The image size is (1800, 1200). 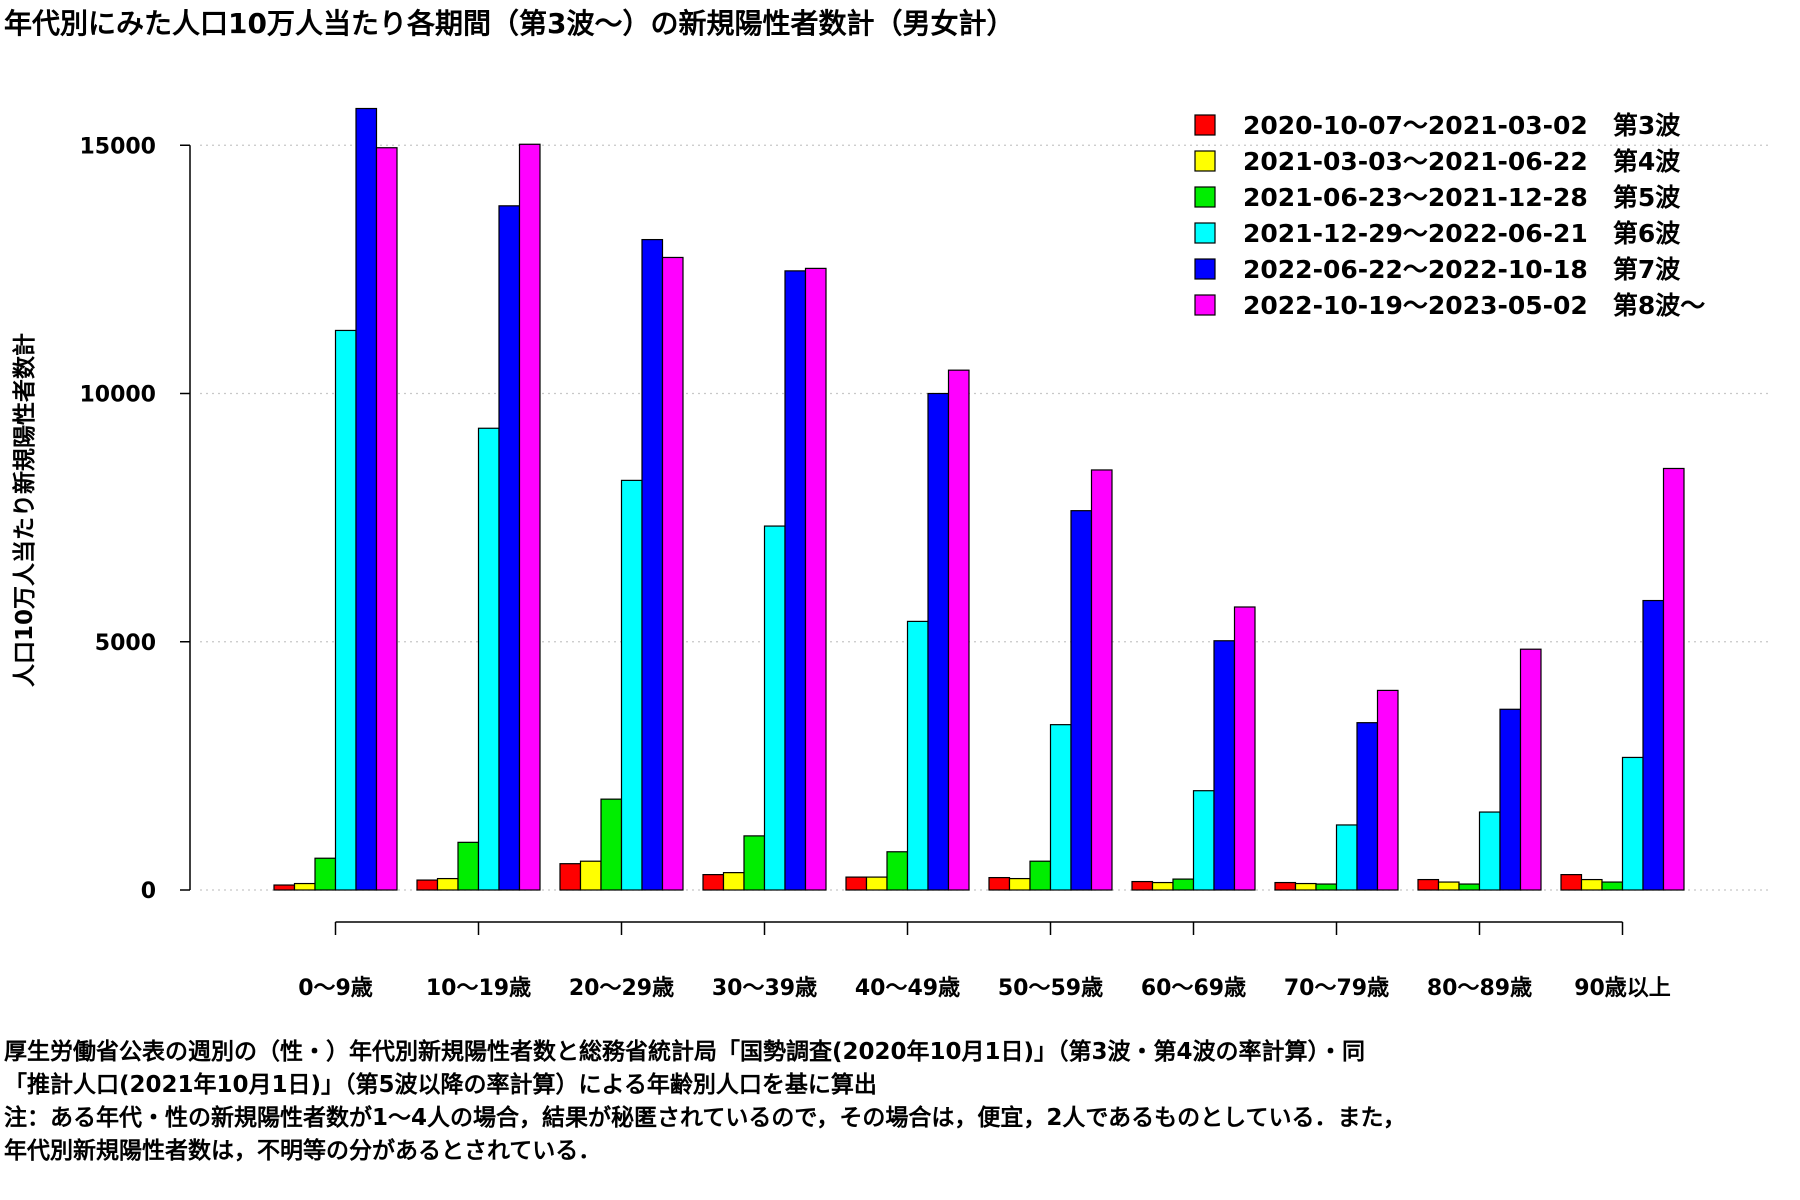 I want to click on legend-entry: 2021-06-23～2021-12-28 第5波, so click(x=1462, y=197).